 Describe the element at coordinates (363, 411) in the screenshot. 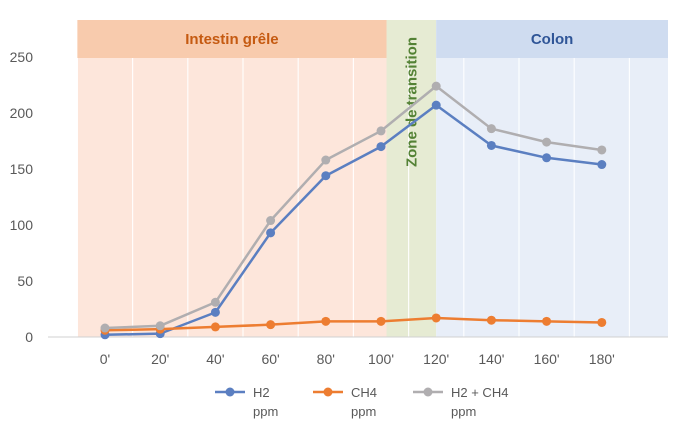

I see `legend-unit-1: ppm` at that location.